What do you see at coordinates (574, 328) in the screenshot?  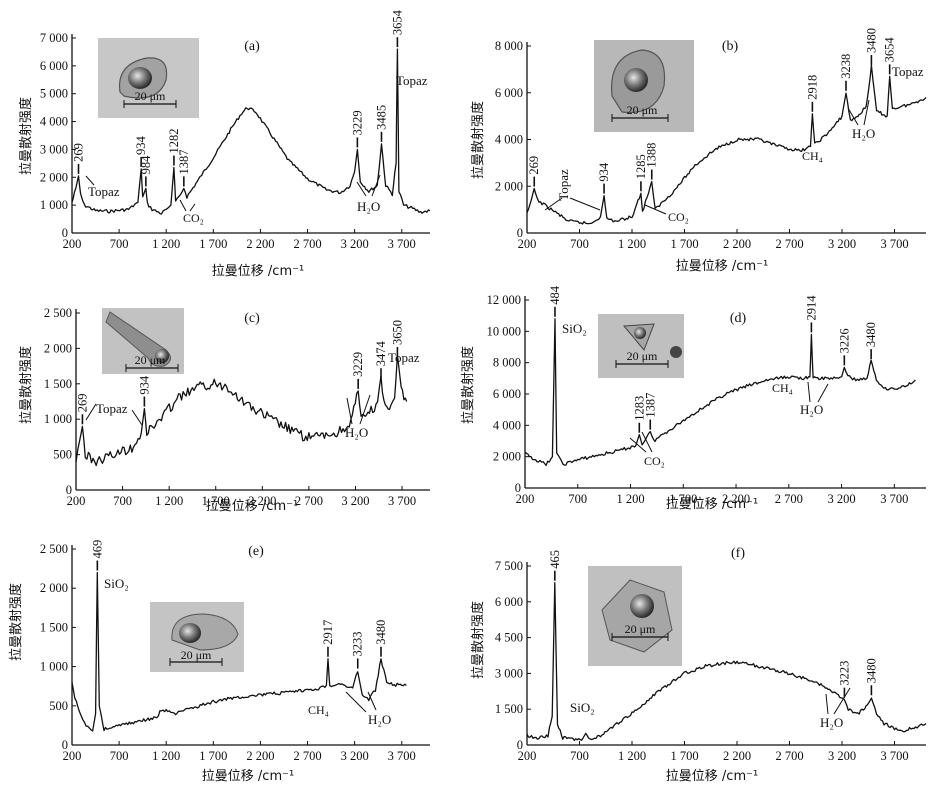 I see `annotation-sio2: SiO₂` at bounding box center [574, 328].